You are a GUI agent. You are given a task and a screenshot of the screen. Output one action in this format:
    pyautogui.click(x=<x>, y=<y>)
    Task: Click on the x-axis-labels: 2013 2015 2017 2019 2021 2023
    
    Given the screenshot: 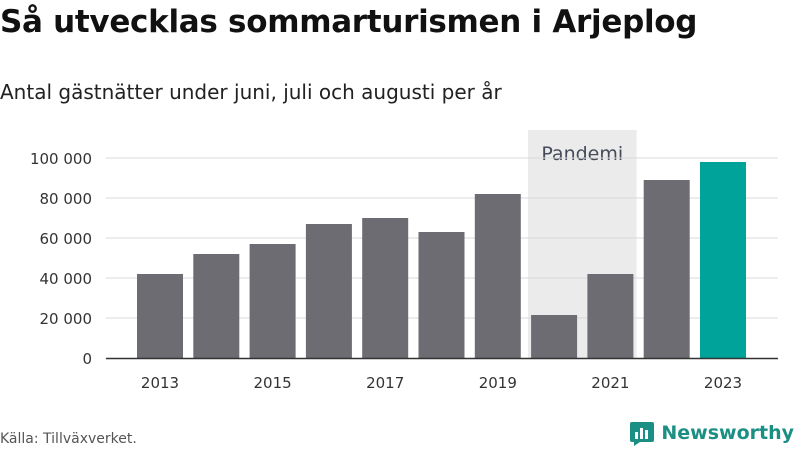 What is the action you would take?
    pyautogui.click(x=441, y=383)
    